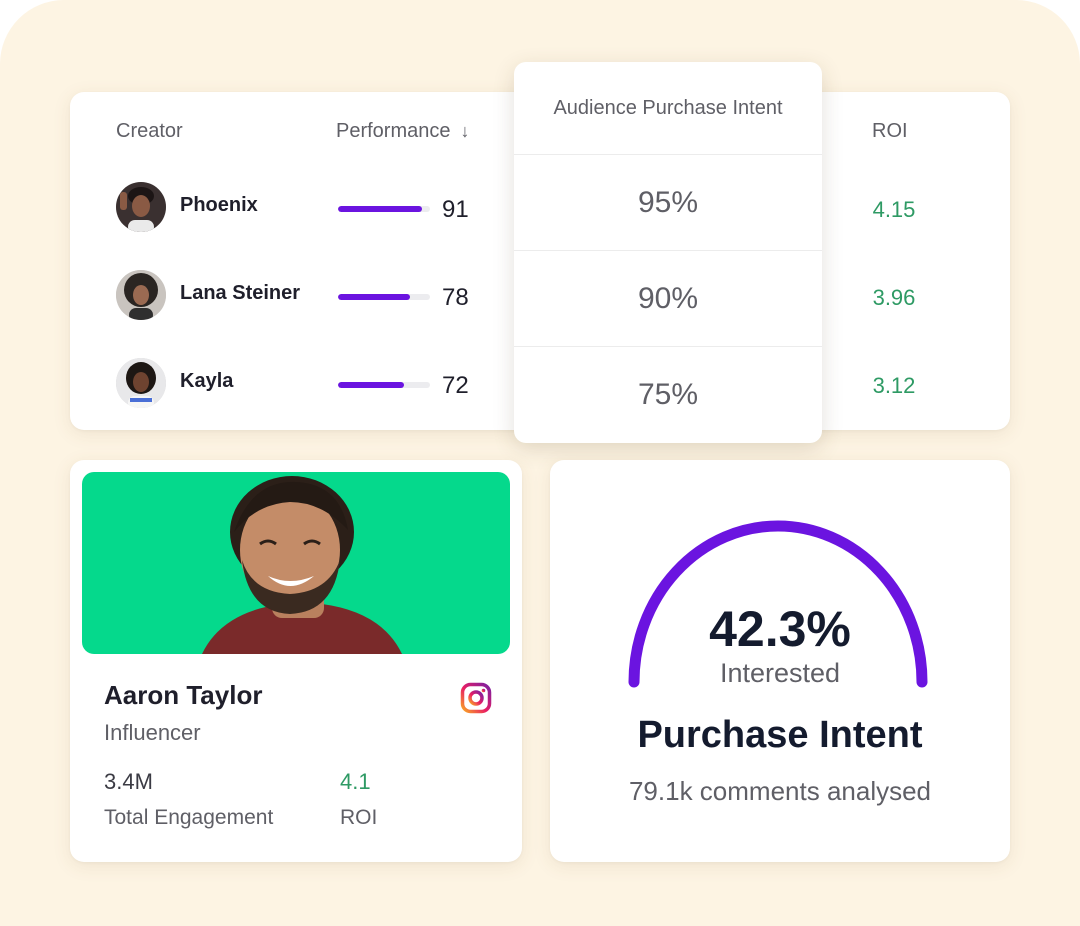 Image resolution: width=1080 pixels, height=926 pixels. I want to click on table-row: Lana Steiner 78 3.96, so click(540, 297).